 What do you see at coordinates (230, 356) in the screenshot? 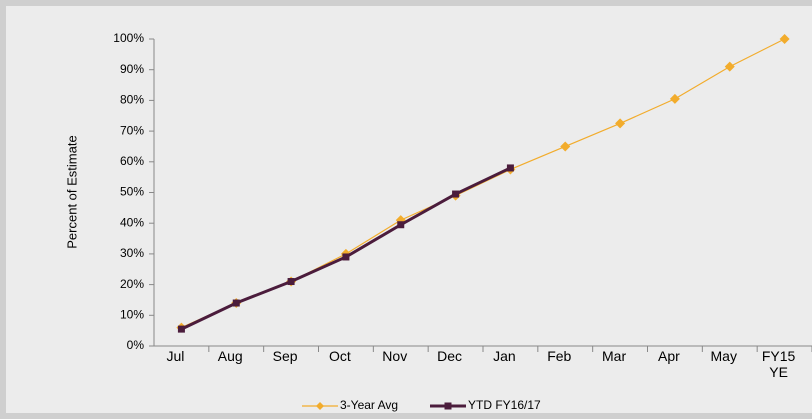
I see `x-tick-label: Aug` at bounding box center [230, 356].